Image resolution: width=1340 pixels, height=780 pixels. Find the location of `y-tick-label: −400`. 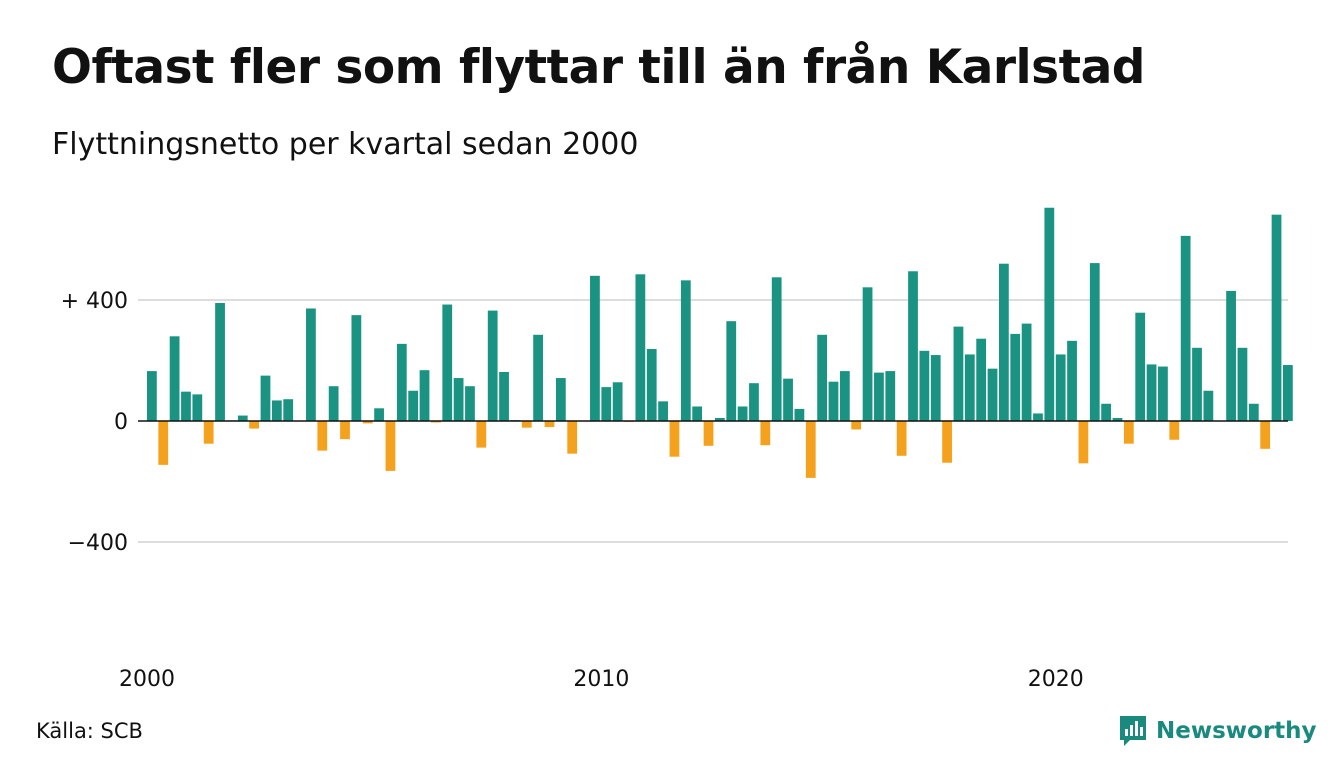

y-tick-label: −400 is located at coordinates (98, 543).